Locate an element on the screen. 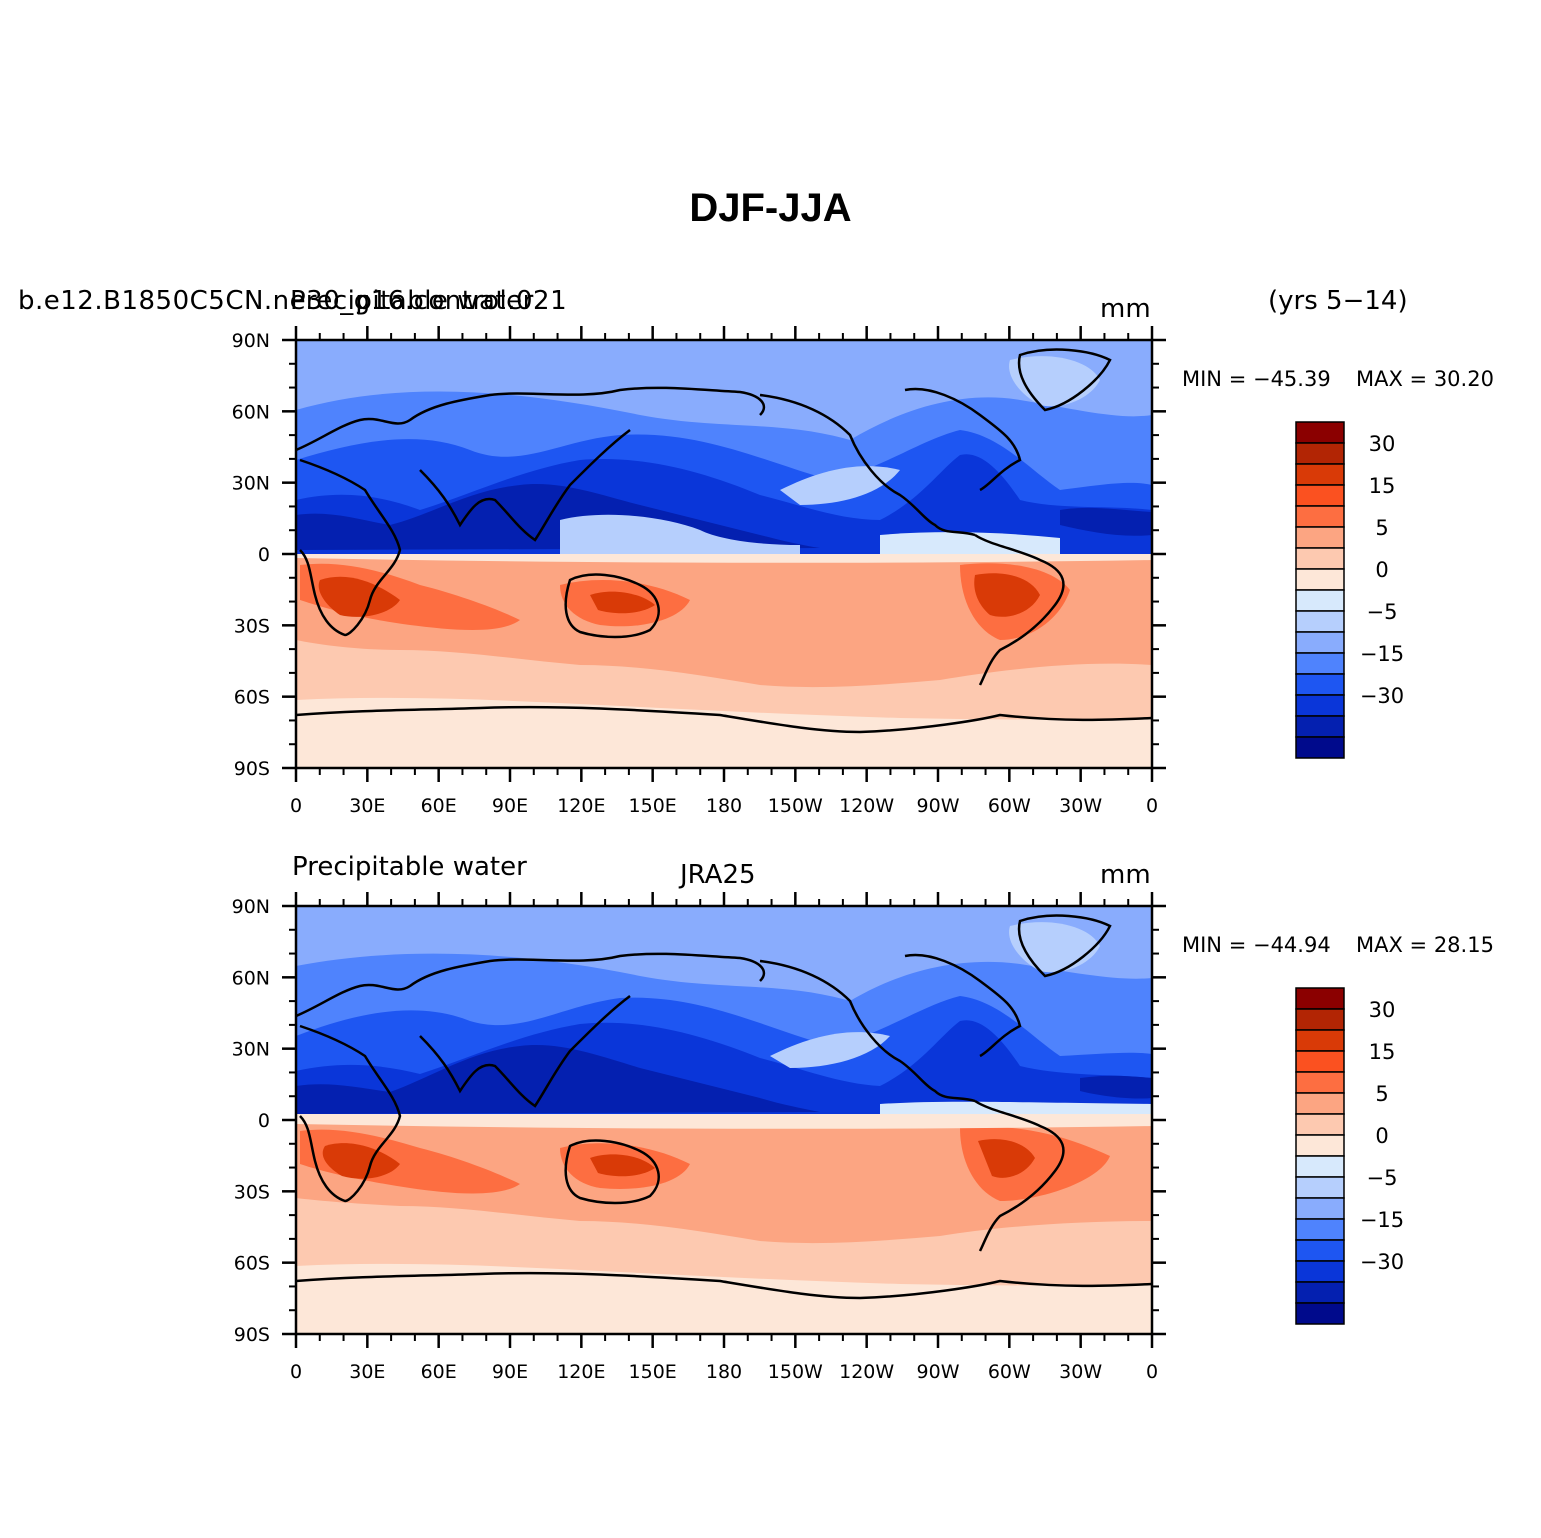  colorbar-1: 30 15 5 0 −5 −15 −30 is located at coordinates (1349, 590).